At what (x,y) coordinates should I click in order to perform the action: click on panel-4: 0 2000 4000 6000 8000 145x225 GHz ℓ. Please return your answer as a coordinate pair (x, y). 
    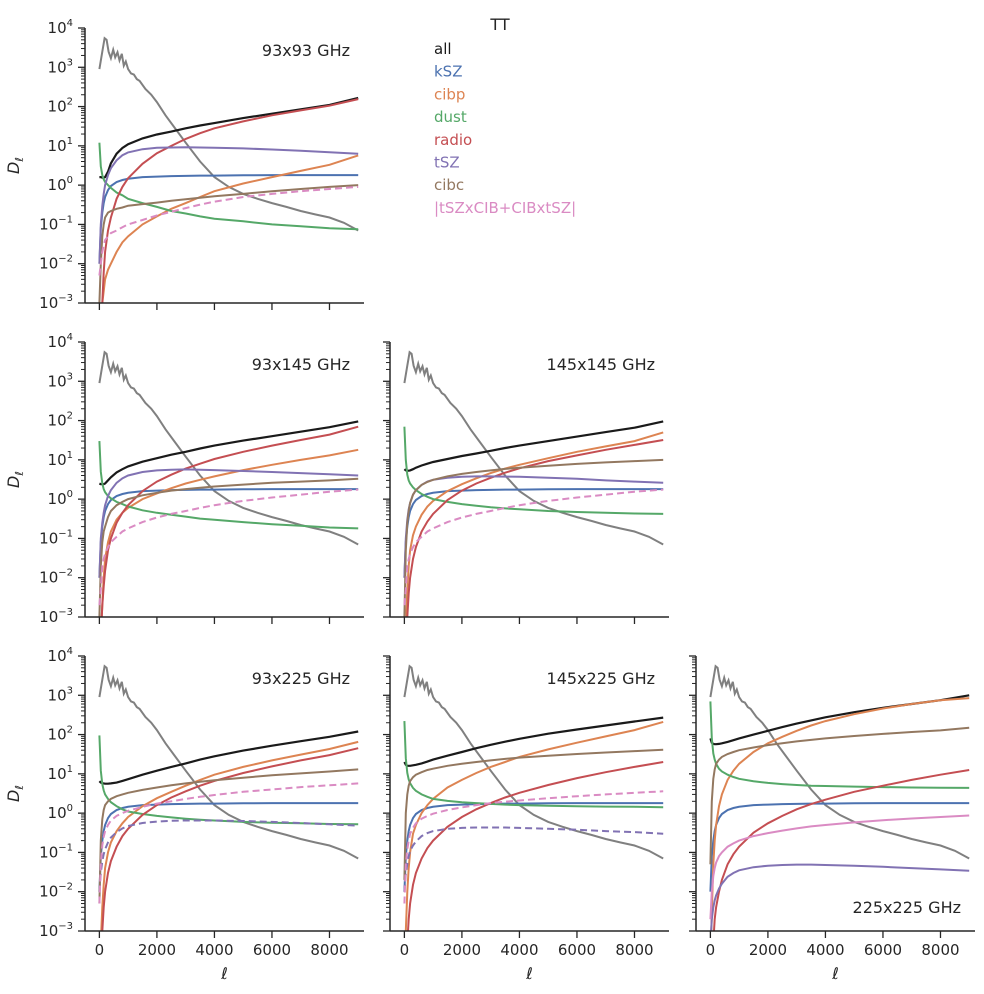
    Looking at the image, I should click on (526, 819).